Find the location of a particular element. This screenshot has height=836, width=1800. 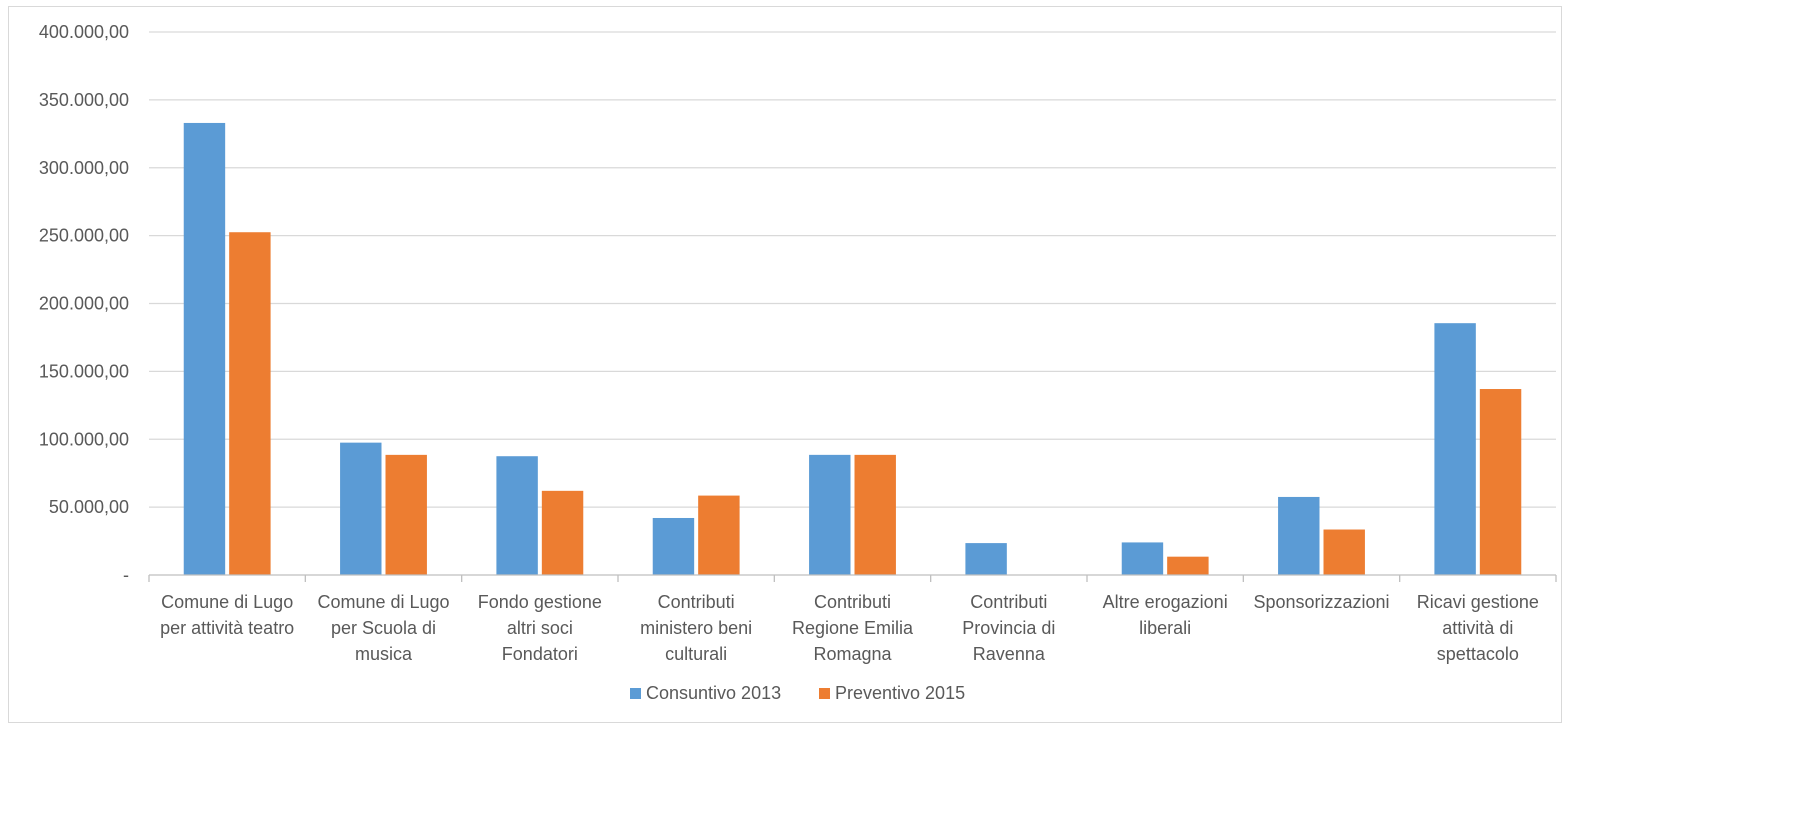

x-category-label-line: Romagna is located at coordinates (852, 654).